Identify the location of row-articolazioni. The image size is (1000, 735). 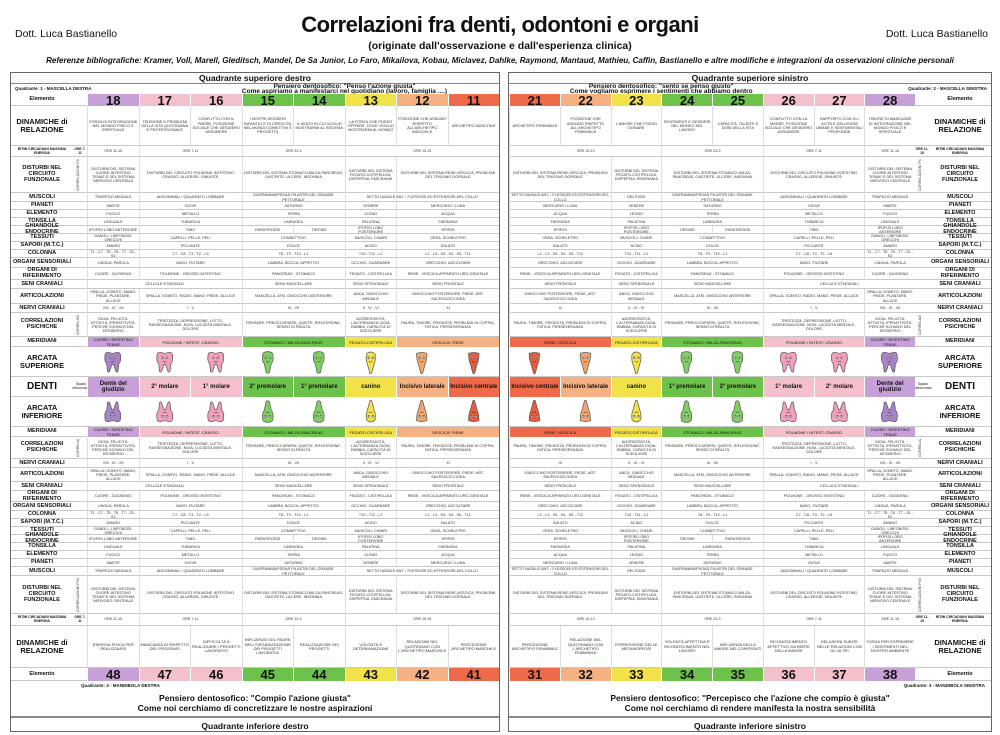
(750, 296).